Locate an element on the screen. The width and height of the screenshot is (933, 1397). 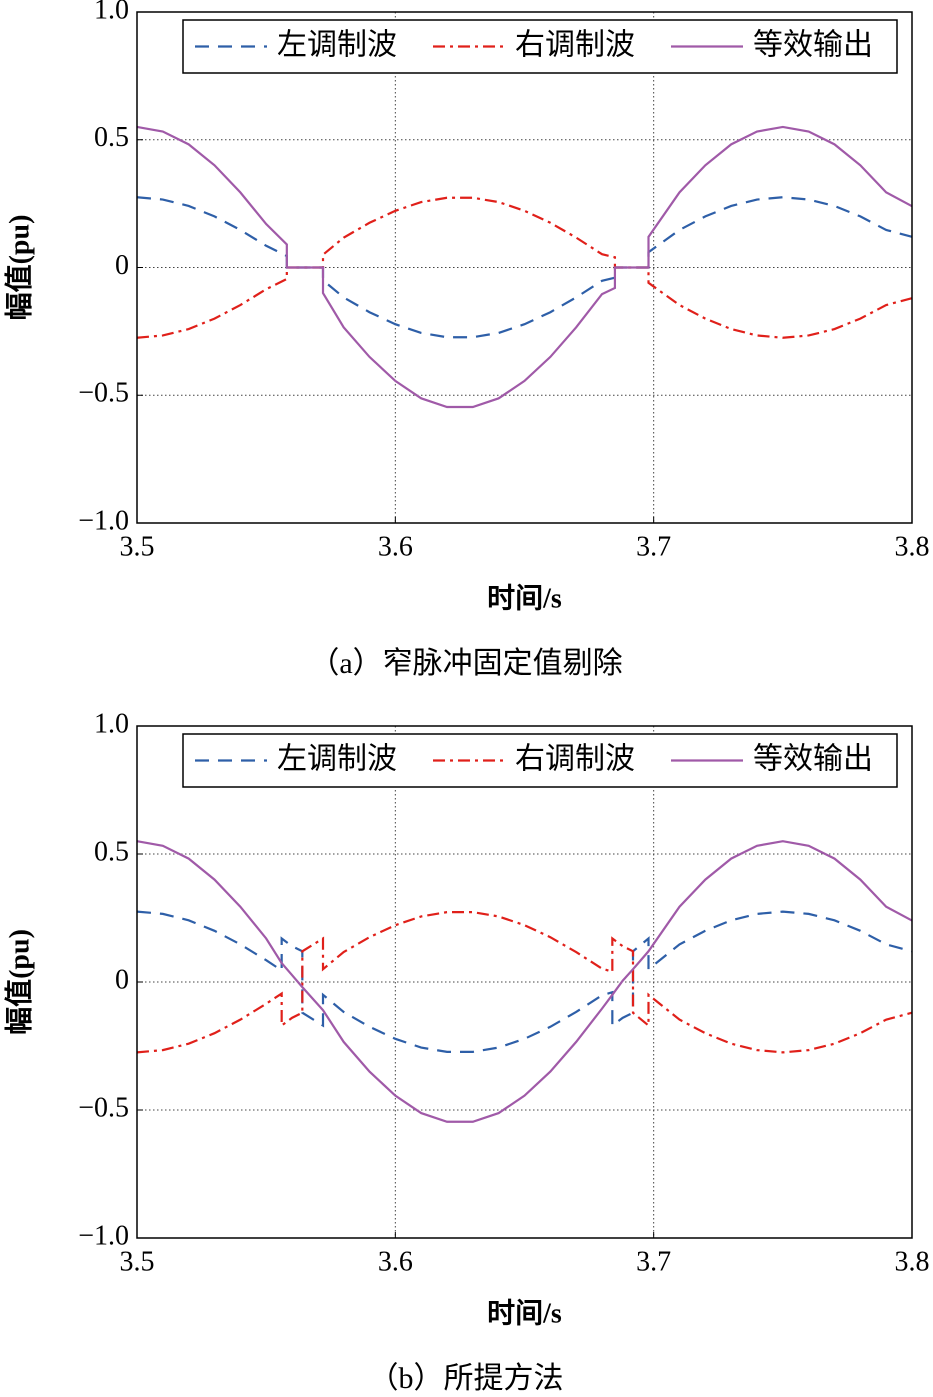
caption: （a）窄脉冲固定值剔除 is located at coordinates (465, 663).